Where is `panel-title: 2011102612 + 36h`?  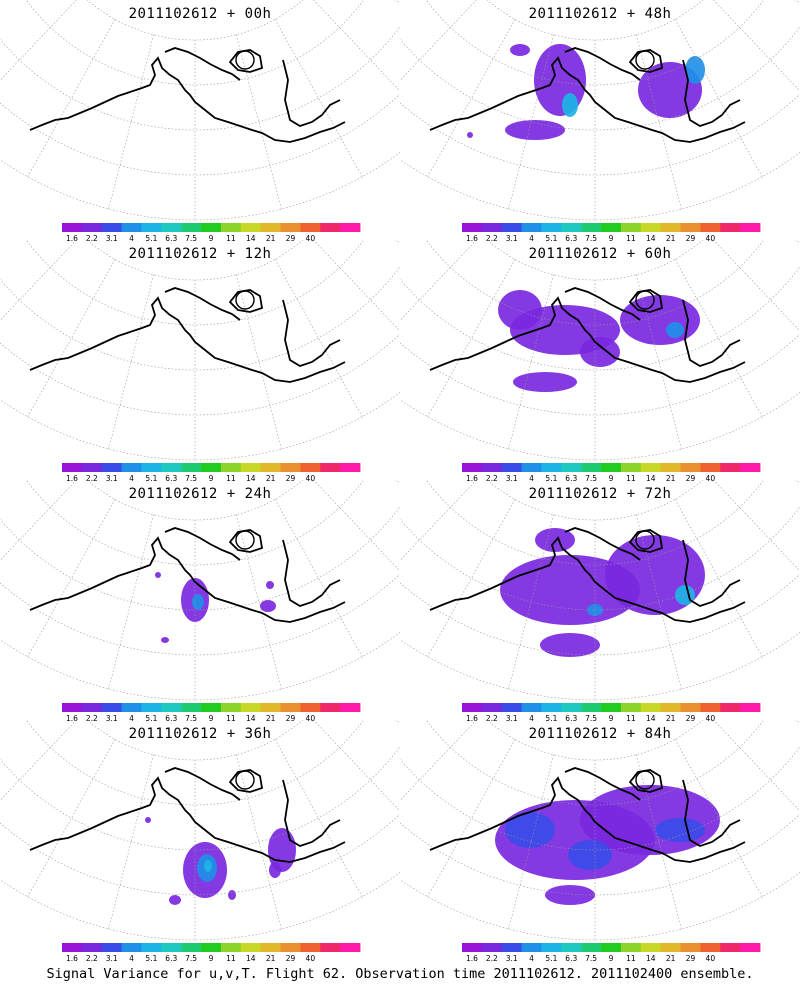
panel-title: 2011102612 + 36h is located at coordinates (200, 734).